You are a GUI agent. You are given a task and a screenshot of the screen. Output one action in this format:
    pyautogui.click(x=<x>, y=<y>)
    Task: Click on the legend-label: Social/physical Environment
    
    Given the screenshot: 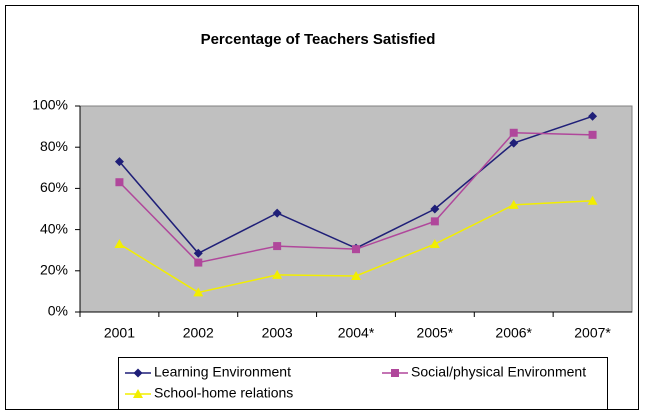 What is the action you would take?
    pyautogui.click(x=498, y=372)
    